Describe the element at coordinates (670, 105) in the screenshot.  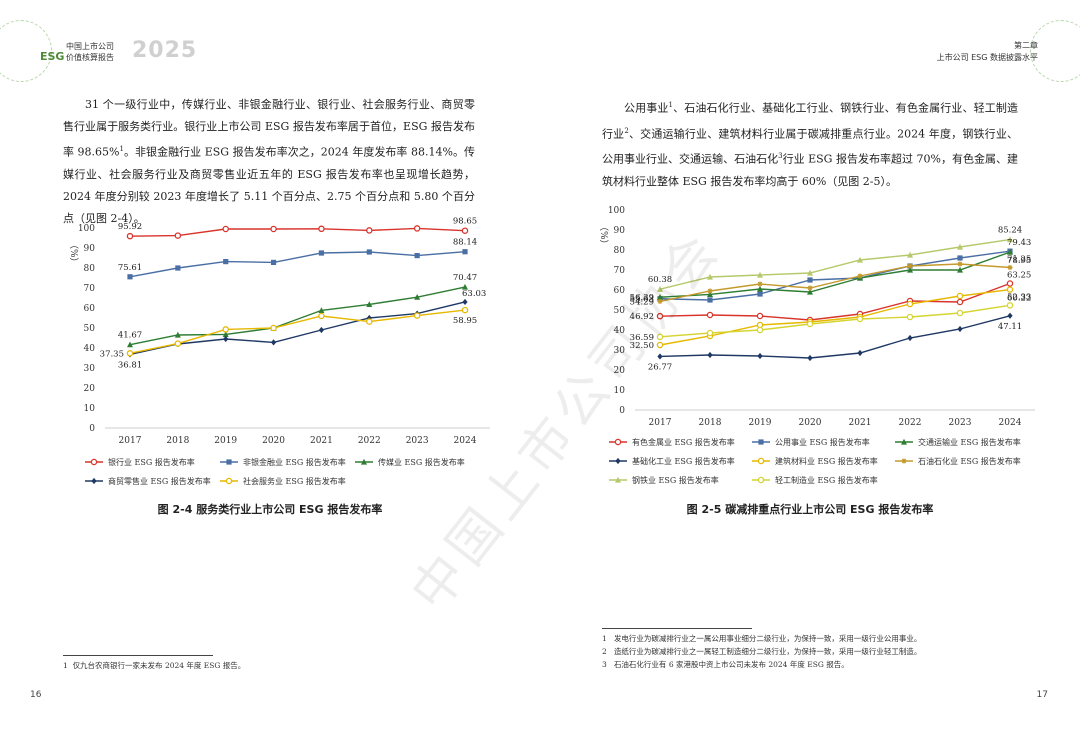
I see `footnote-ref-1: 1` at that location.